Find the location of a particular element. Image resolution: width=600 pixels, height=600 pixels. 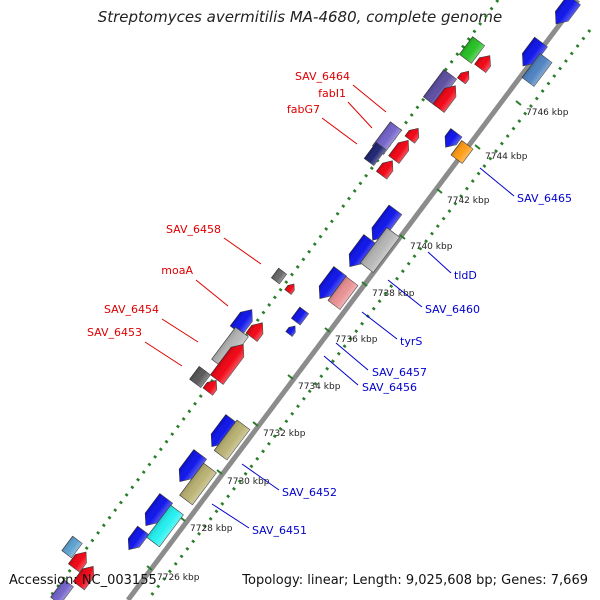

gene-dark is located at coordinates (375, 154).